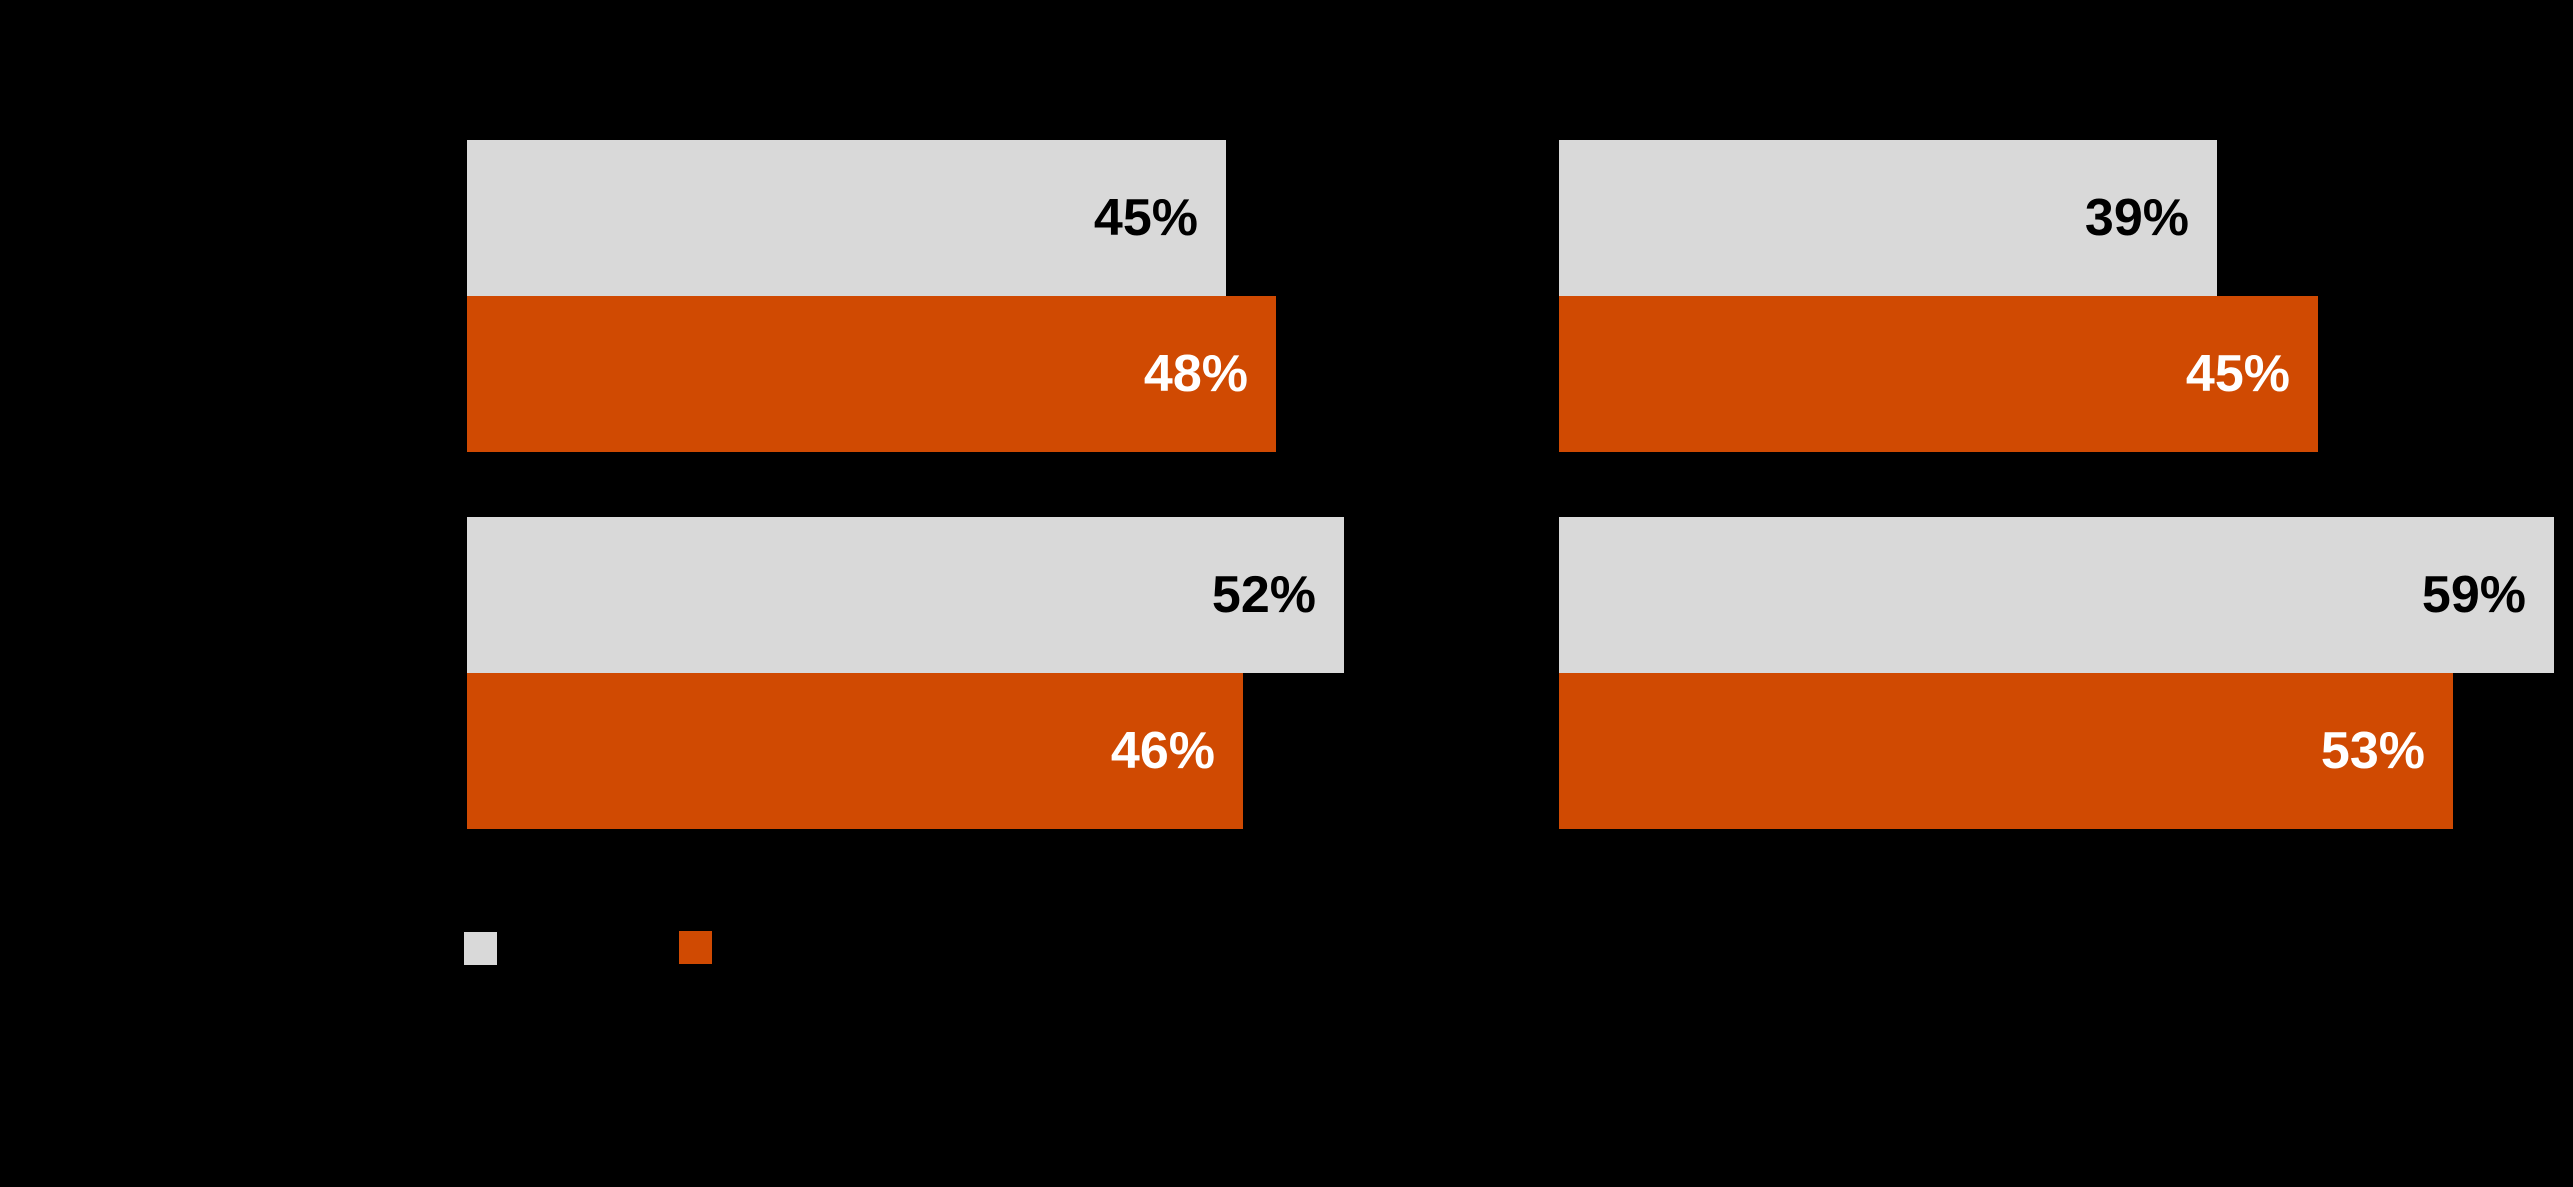  I want to click on bar-group-top-right: 39% 45%, so click(1938, 296).